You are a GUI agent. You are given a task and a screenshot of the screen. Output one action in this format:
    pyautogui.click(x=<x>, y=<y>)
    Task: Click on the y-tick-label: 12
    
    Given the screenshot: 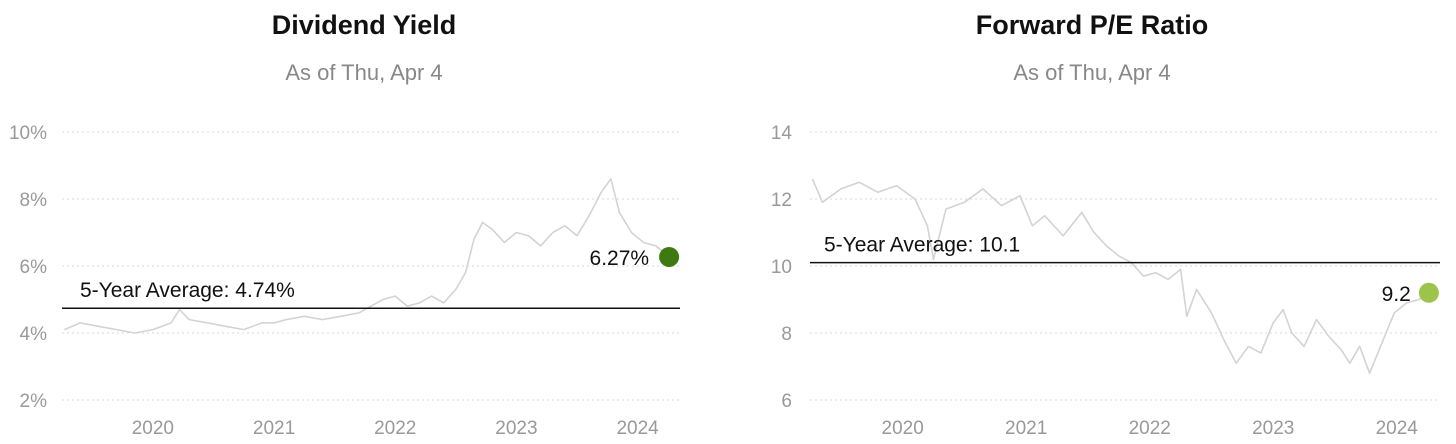 What is the action you would take?
    pyautogui.click(x=781, y=200)
    